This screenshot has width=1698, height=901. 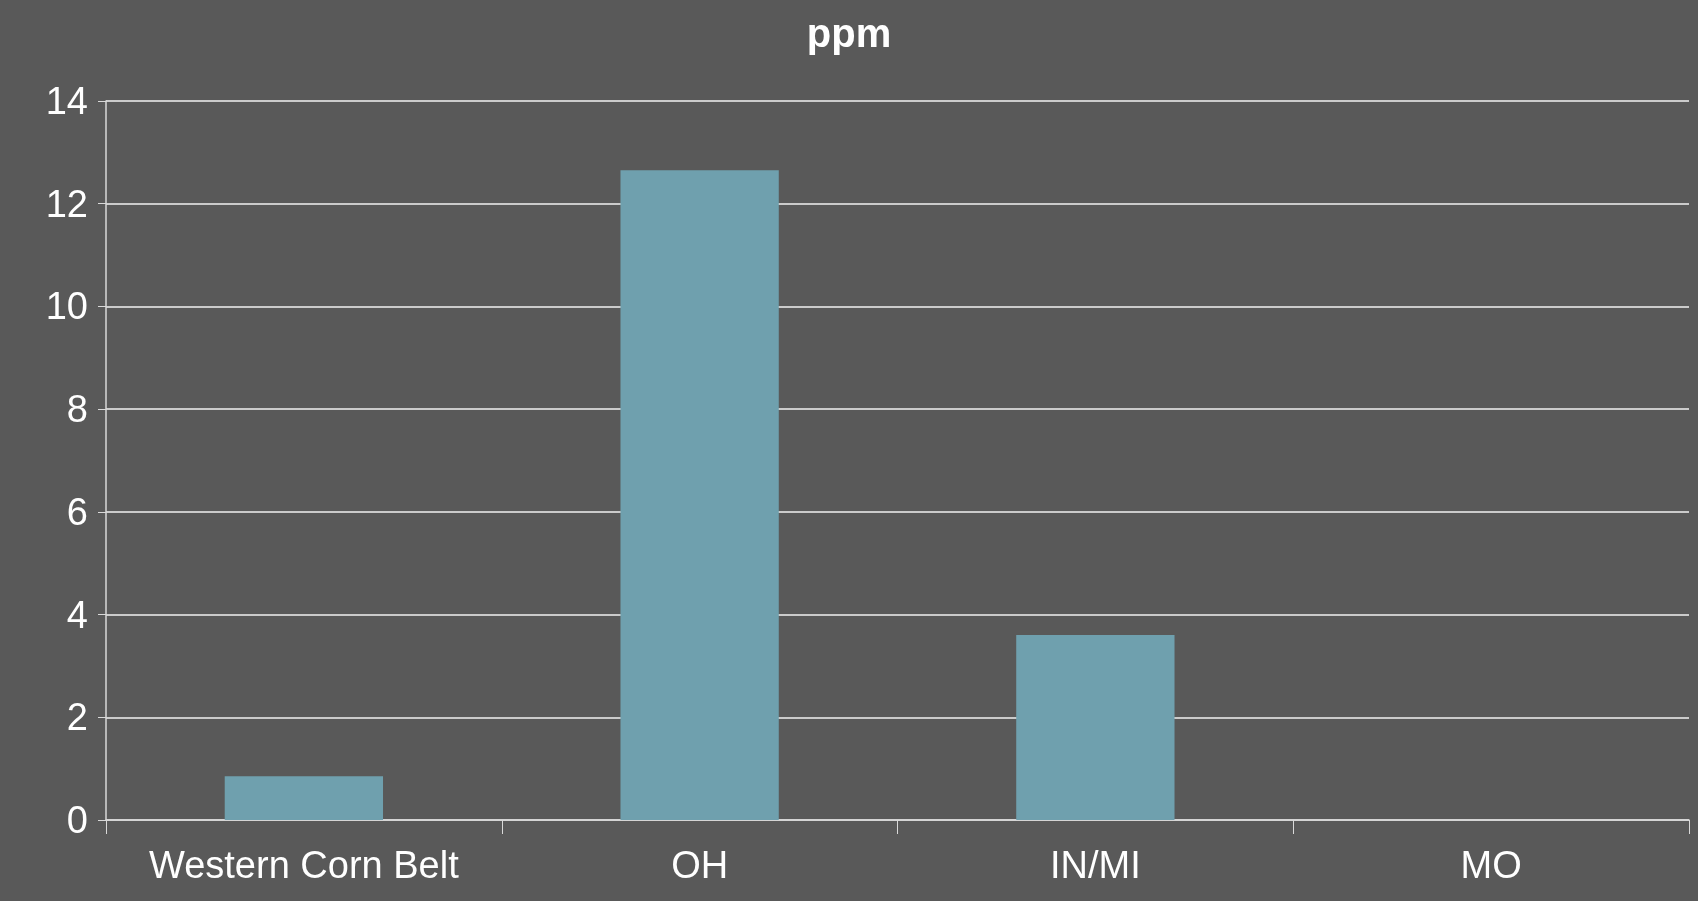 What do you see at coordinates (66, 101) in the screenshot?
I see `y-tick-label: 14` at bounding box center [66, 101].